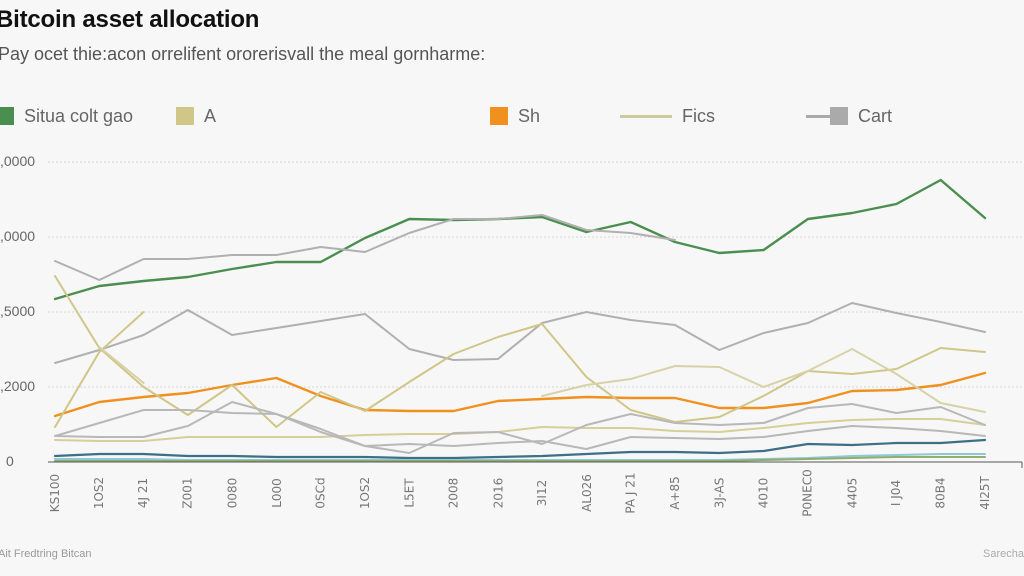  I want to click on x-tick-label: 3I12, so click(542, 493).